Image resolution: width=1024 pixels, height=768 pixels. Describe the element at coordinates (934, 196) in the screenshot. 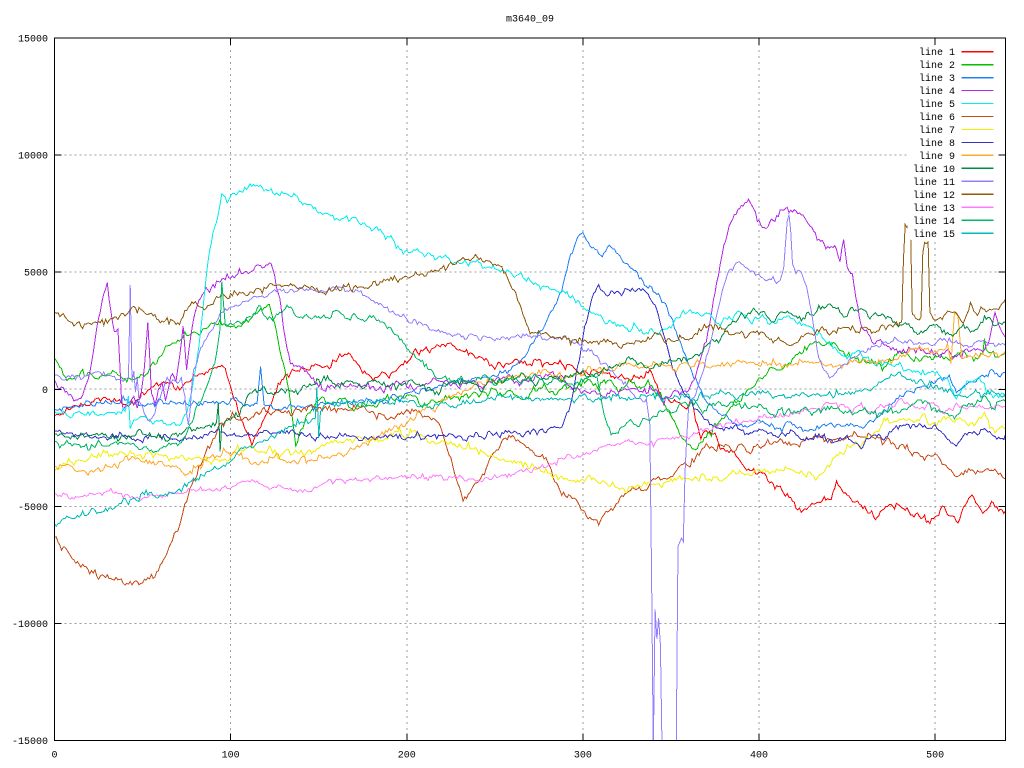

I see `svg-text: line 12` at that location.